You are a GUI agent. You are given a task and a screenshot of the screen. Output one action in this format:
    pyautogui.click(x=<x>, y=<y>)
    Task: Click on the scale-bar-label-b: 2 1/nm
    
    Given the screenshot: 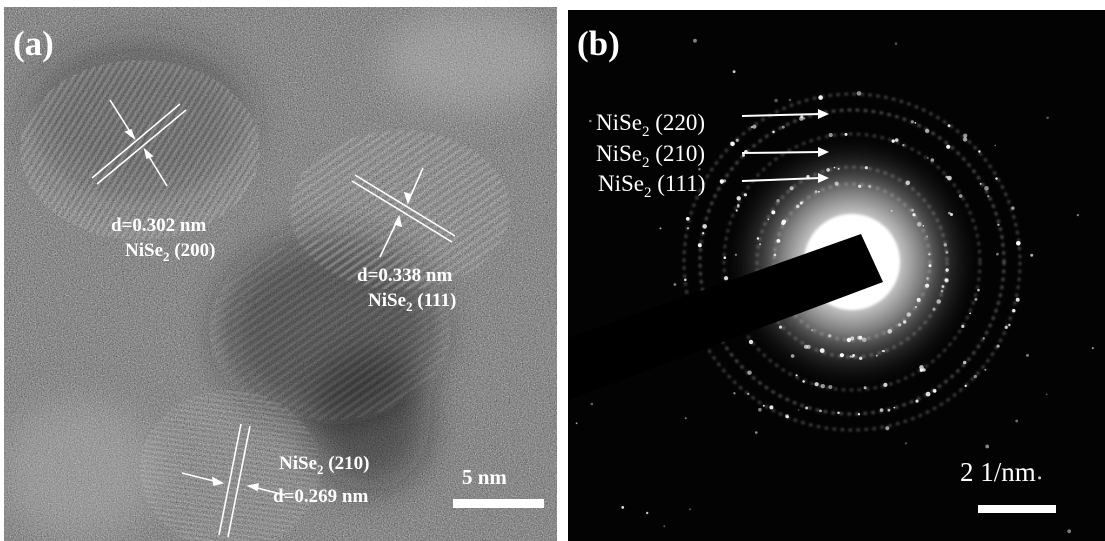 What is the action you would take?
    pyautogui.click(x=998, y=472)
    